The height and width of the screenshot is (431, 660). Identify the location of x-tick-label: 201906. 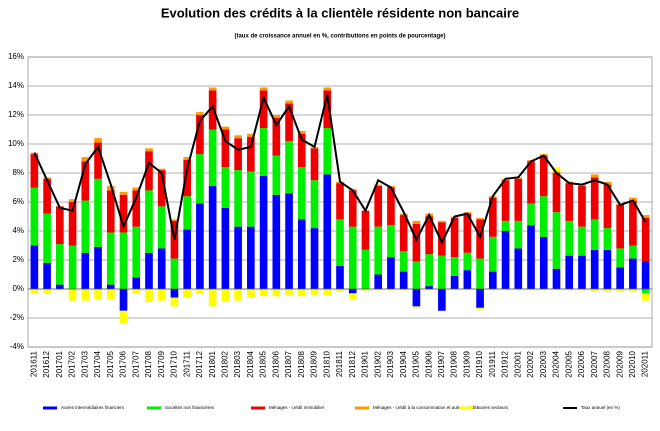
(428, 363).